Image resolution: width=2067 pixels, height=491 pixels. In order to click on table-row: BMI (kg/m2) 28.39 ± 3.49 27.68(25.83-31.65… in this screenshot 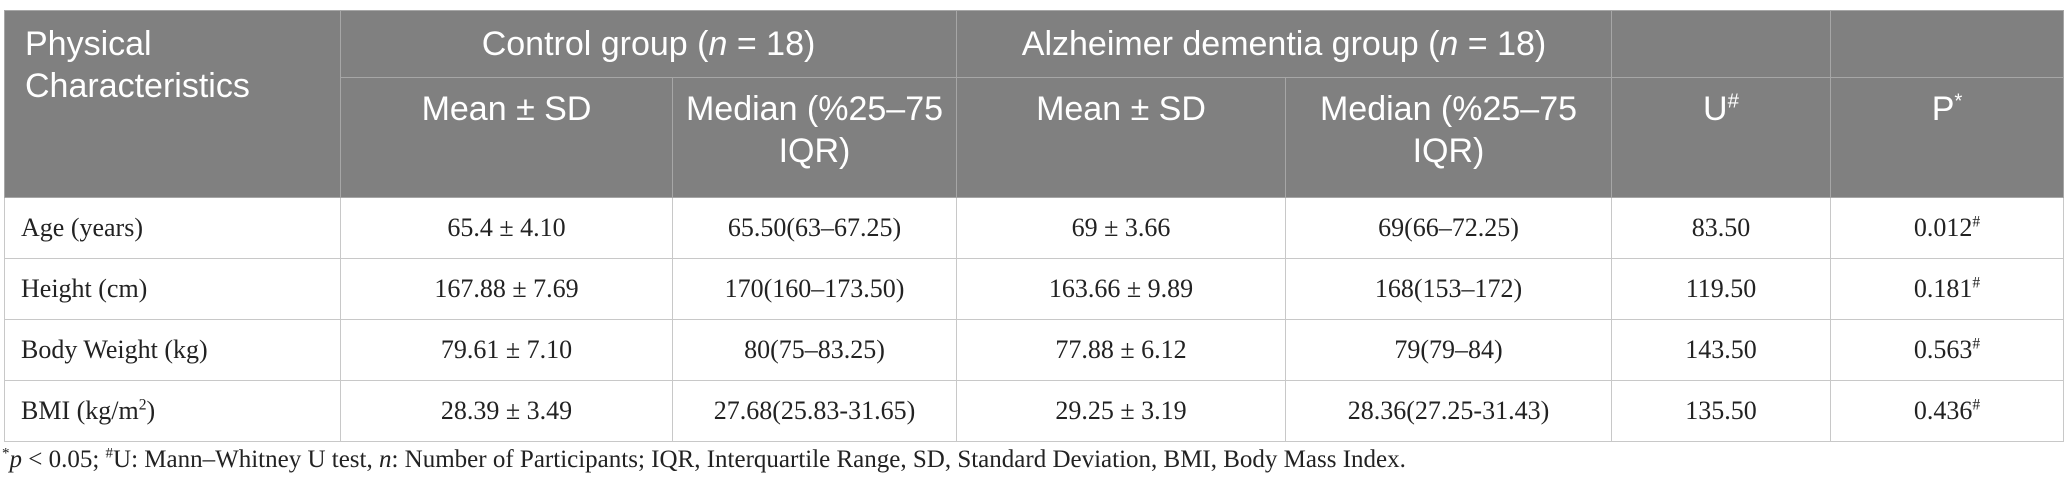, I will do `click(1034, 411)`.